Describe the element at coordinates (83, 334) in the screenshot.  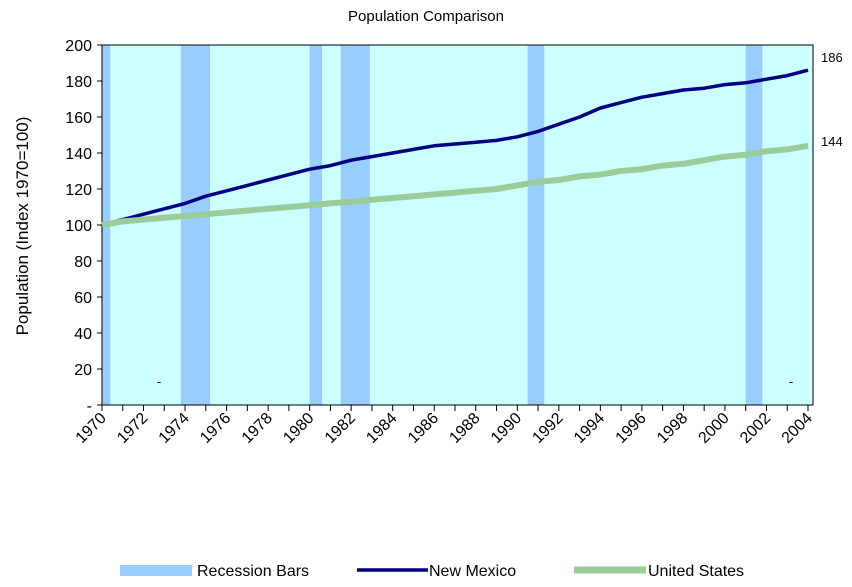
I see `y-tick-label: 40` at that location.